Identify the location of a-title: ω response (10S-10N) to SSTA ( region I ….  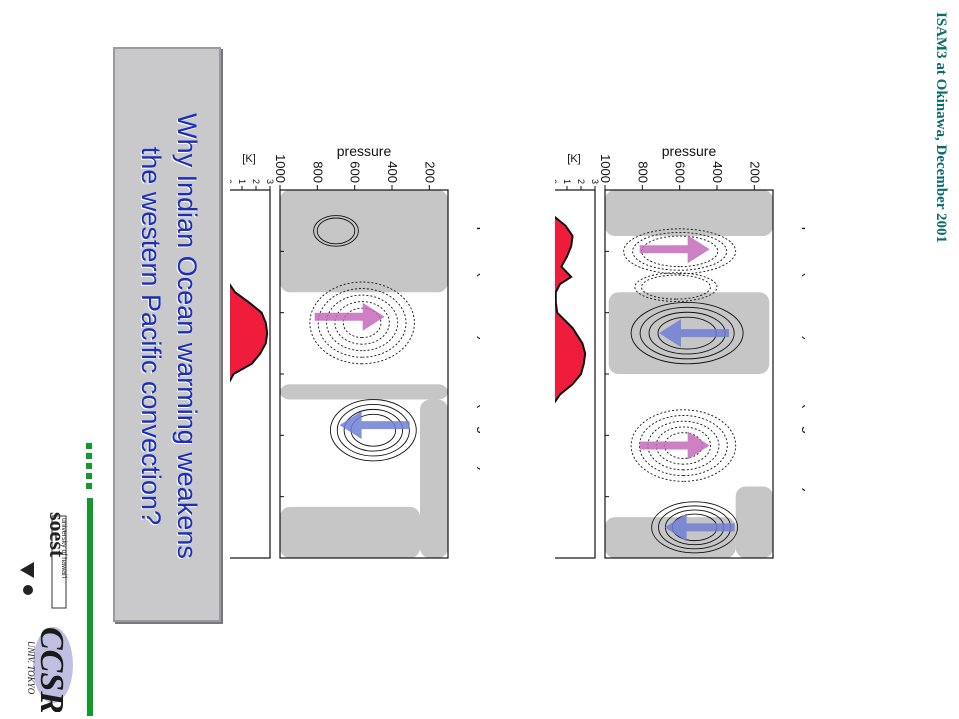
(478, 331).